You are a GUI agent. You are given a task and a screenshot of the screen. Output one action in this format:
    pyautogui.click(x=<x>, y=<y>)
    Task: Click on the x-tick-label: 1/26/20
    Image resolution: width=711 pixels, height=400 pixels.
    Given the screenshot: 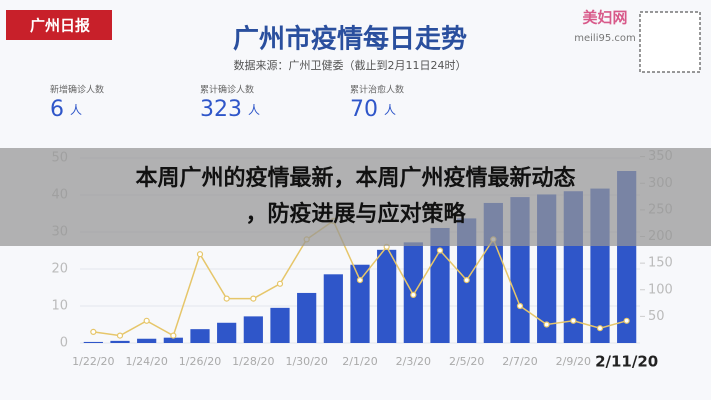 What is the action you would take?
    pyautogui.click(x=200, y=361)
    